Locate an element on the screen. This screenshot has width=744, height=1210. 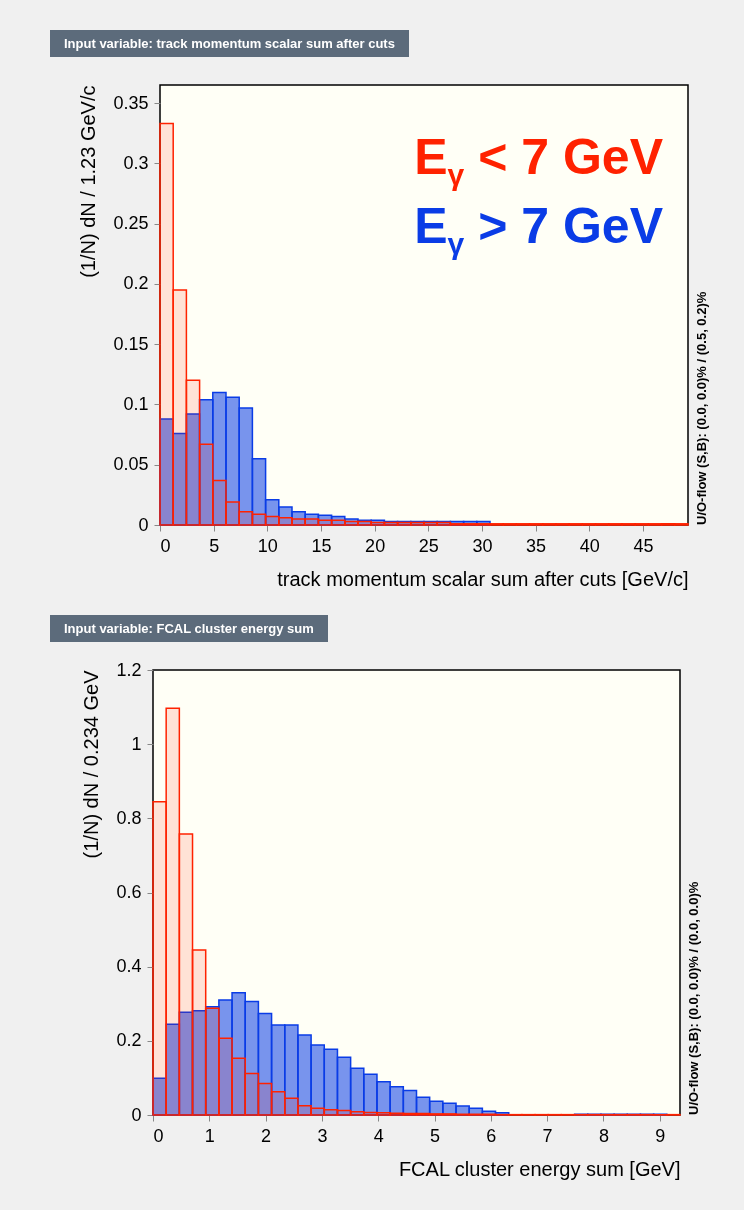
y-tick-label: 0.4 is located at coordinates (129, 966).